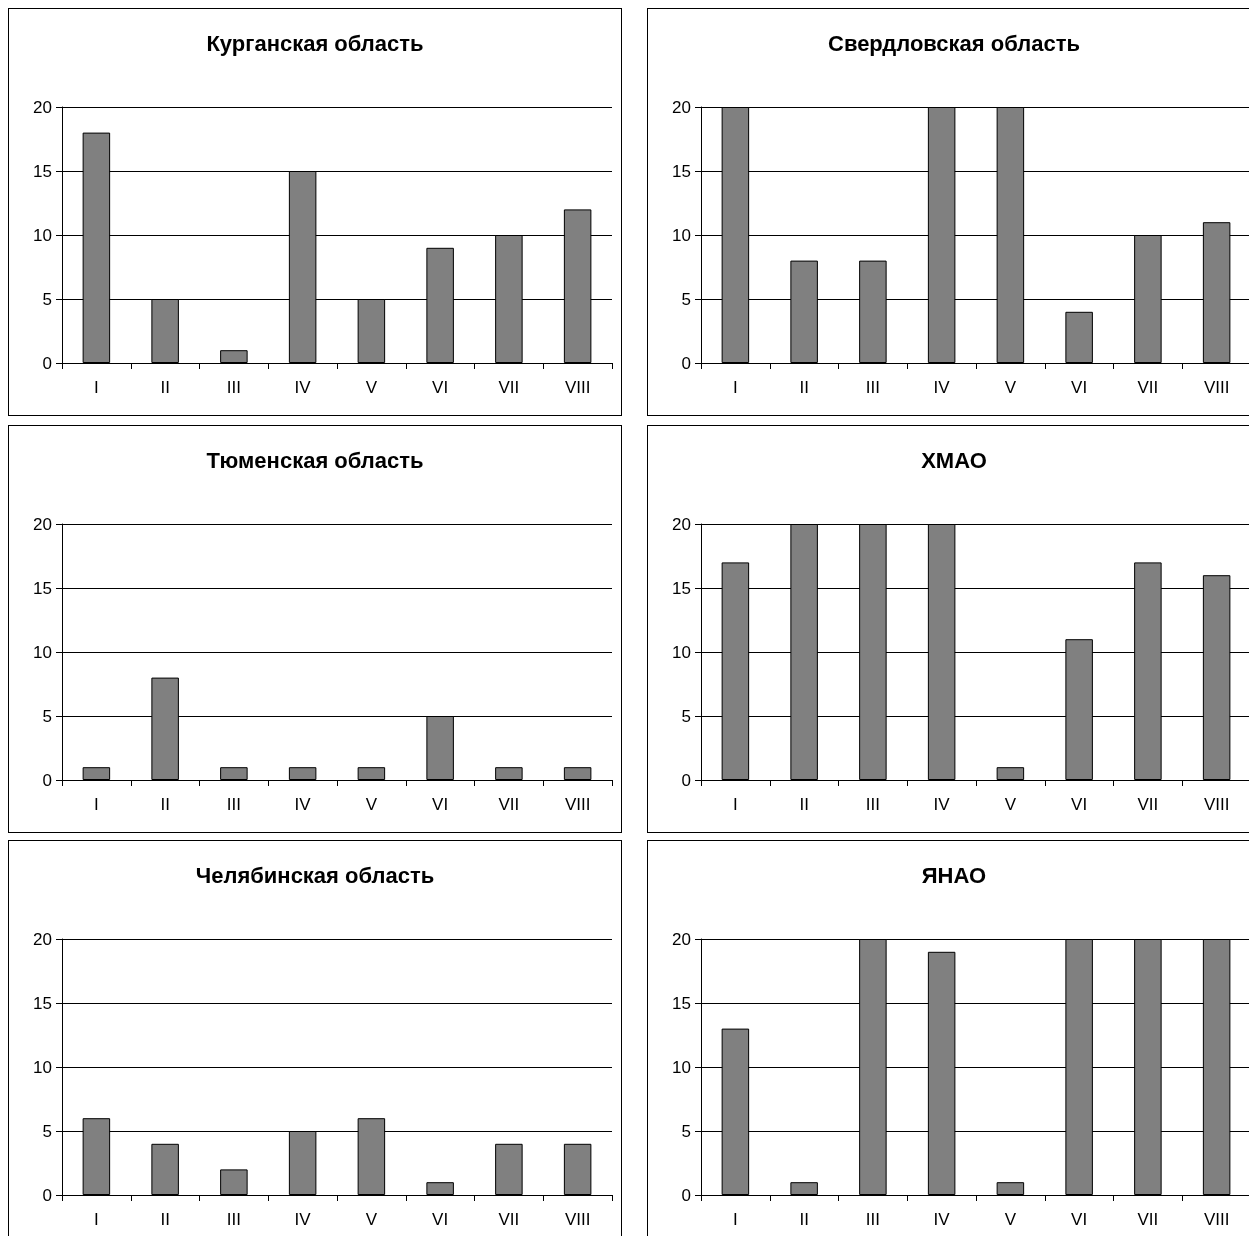 The width and height of the screenshot is (1249, 1236). What do you see at coordinates (315, 460) in the screenshot?
I see `chart-title: Тюменская область` at bounding box center [315, 460].